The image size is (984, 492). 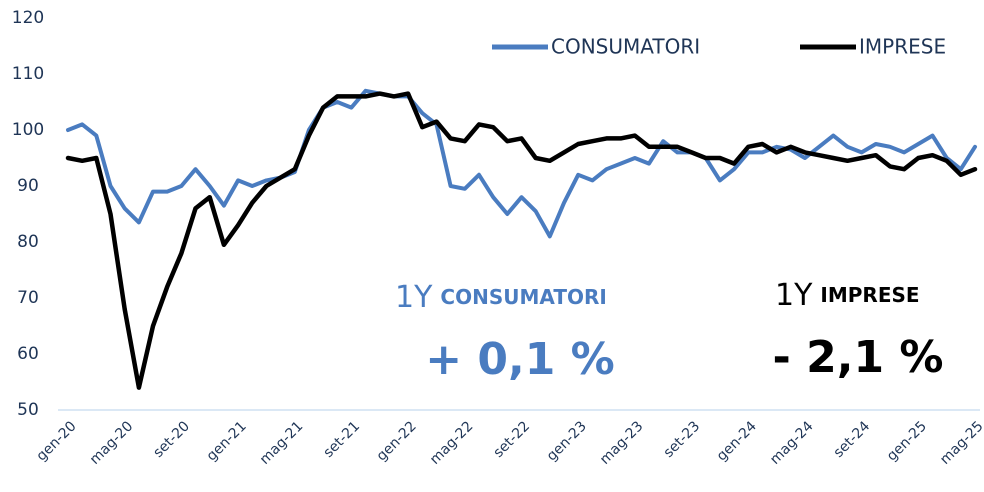 What do you see at coordinates (451, 442) in the screenshot?
I see `x-tick-label: mag-22` at bounding box center [451, 442].